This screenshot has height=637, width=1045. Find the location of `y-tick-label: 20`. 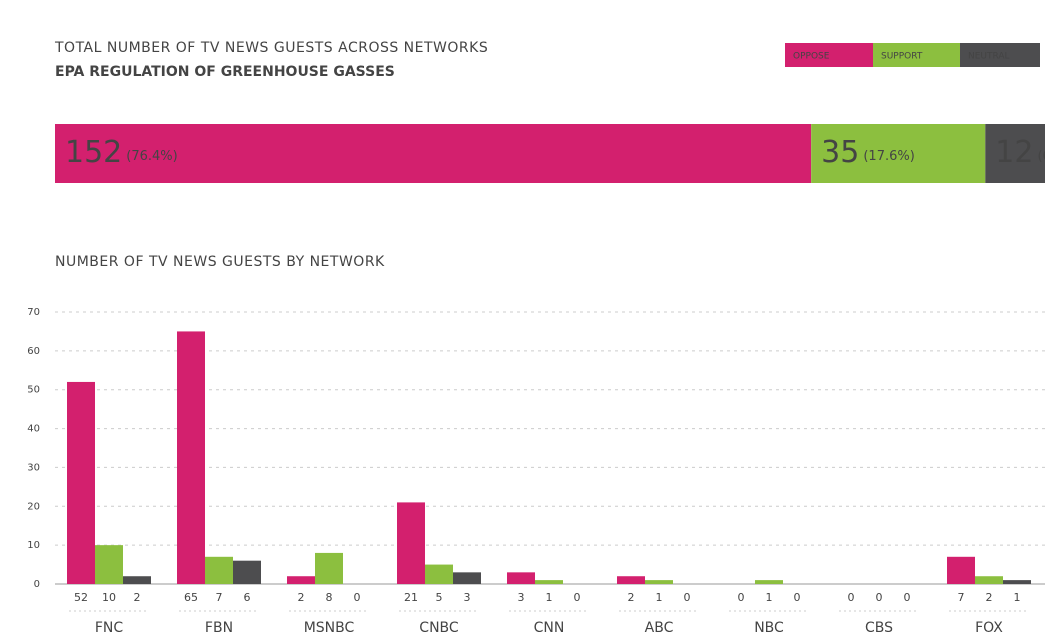

y-tick-label: 20 is located at coordinates (33, 506).